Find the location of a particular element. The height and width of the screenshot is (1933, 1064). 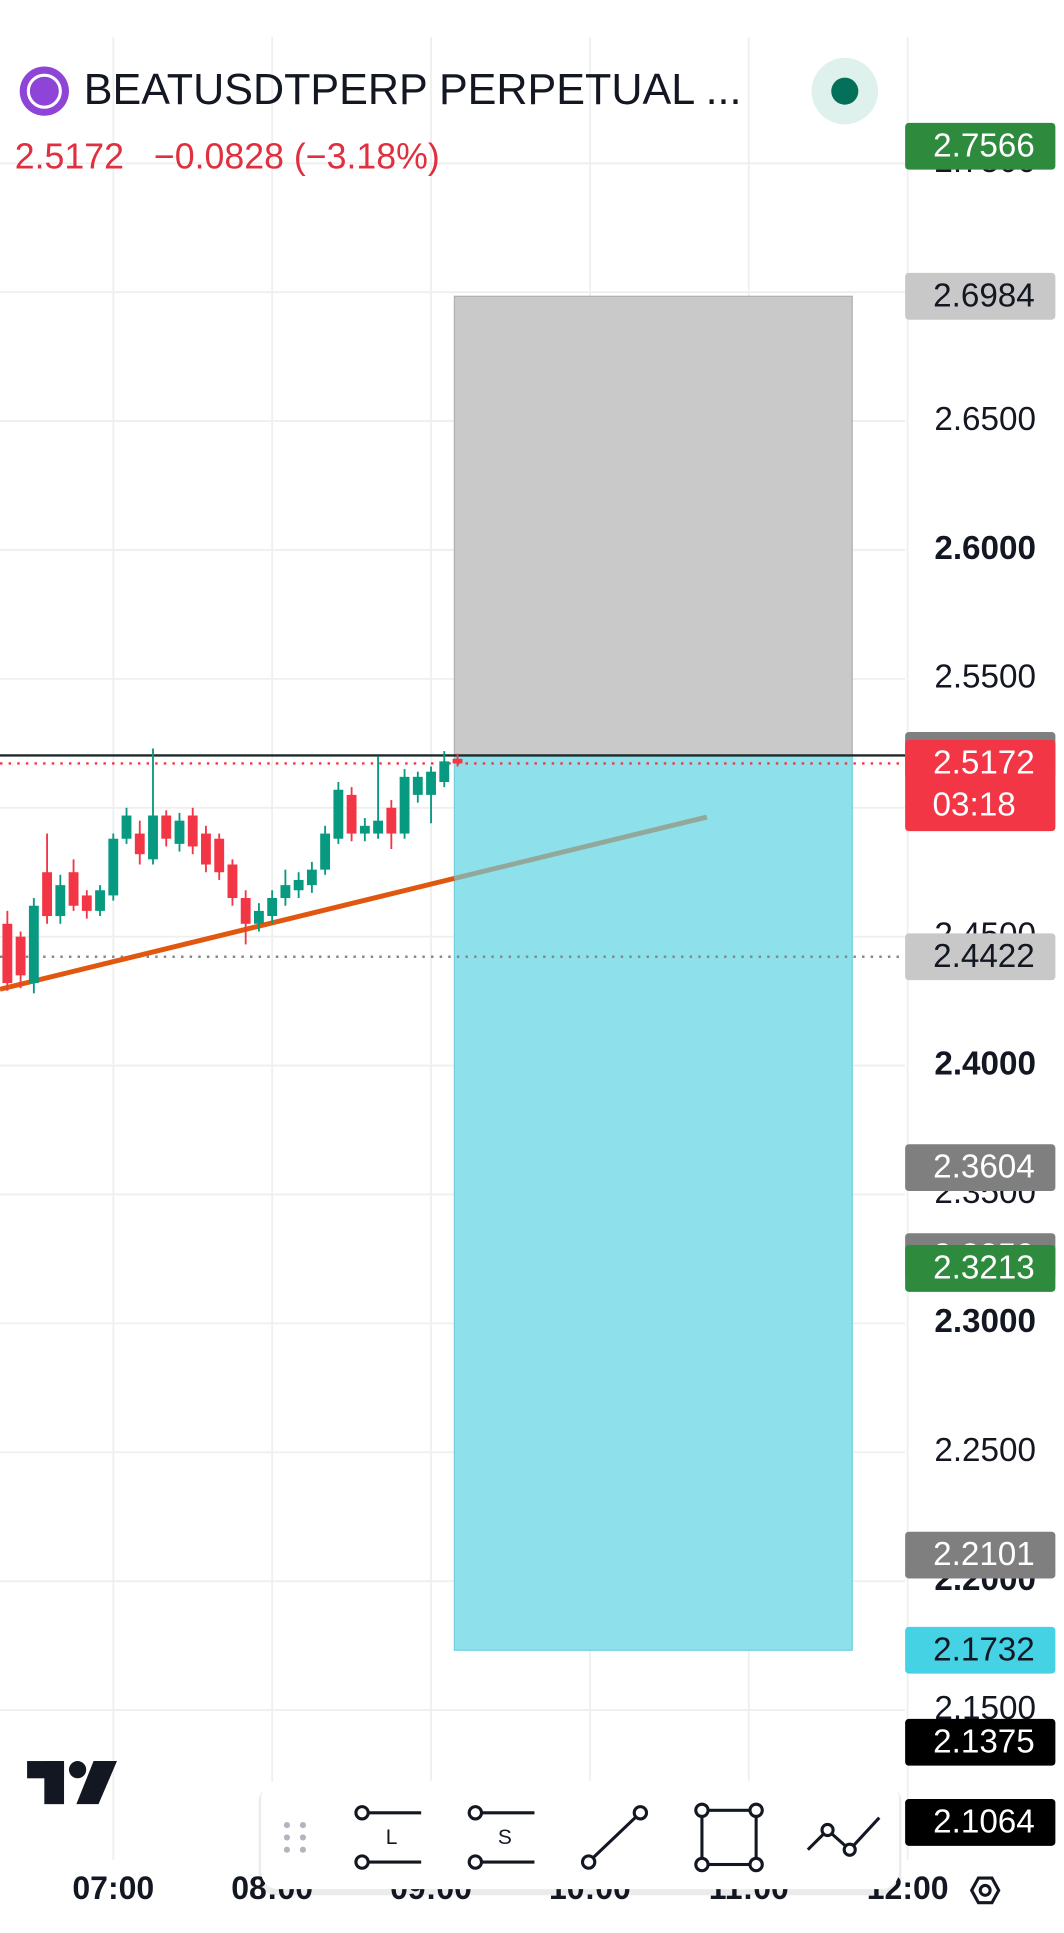

y-tick-label: 2.6000 is located at coordinates (985, 548).